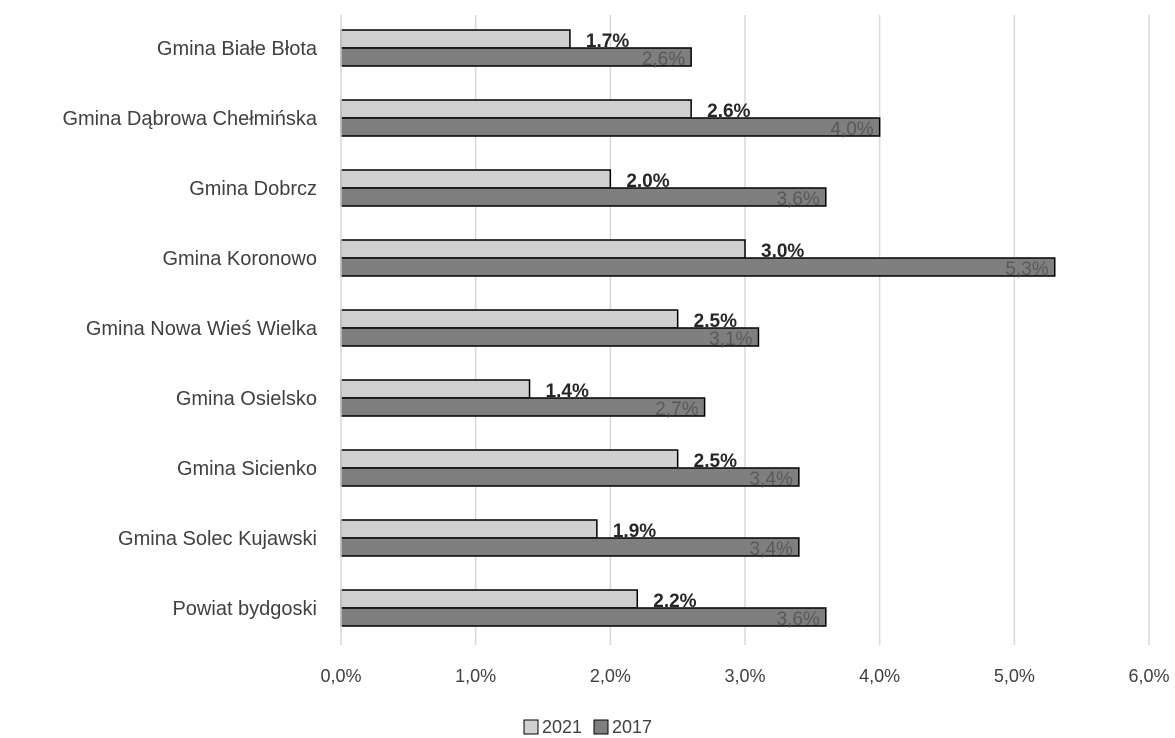 The height and width of the screenshot is (738, 1175). I want to click on x-tick-label: 5,0%, so click(1014, 676).